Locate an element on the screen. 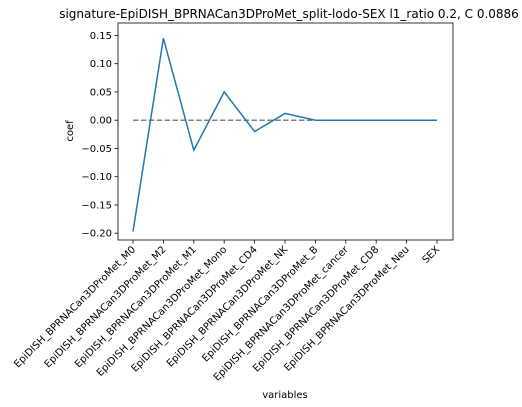 This screenshot has width=522, height=407. y-tick-label: −0.15 is located at coordinates (96, 205).